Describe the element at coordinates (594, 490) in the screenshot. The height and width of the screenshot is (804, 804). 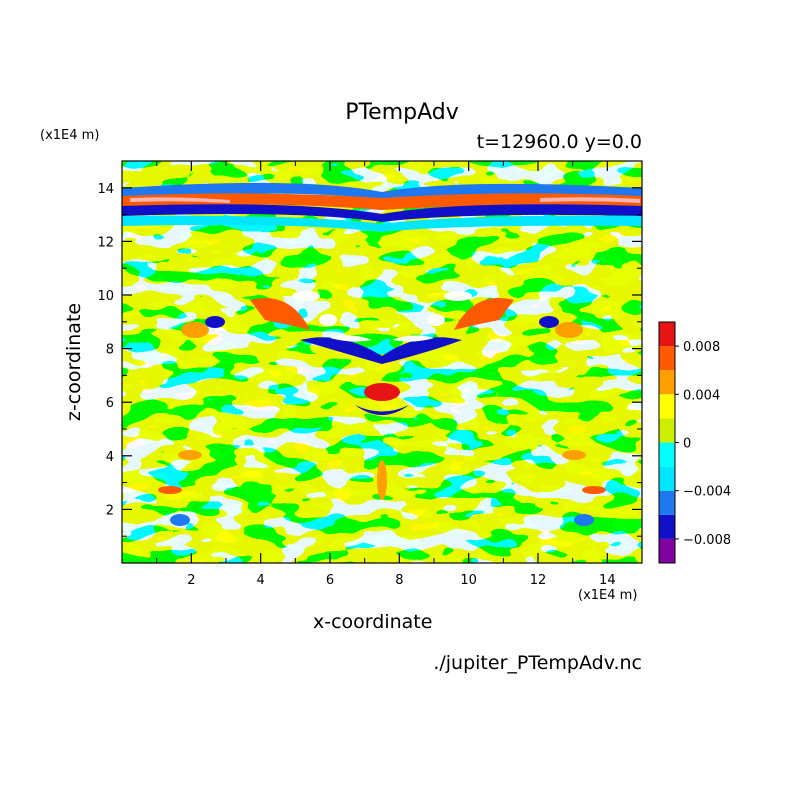
I see `lower-red-right` at that location.